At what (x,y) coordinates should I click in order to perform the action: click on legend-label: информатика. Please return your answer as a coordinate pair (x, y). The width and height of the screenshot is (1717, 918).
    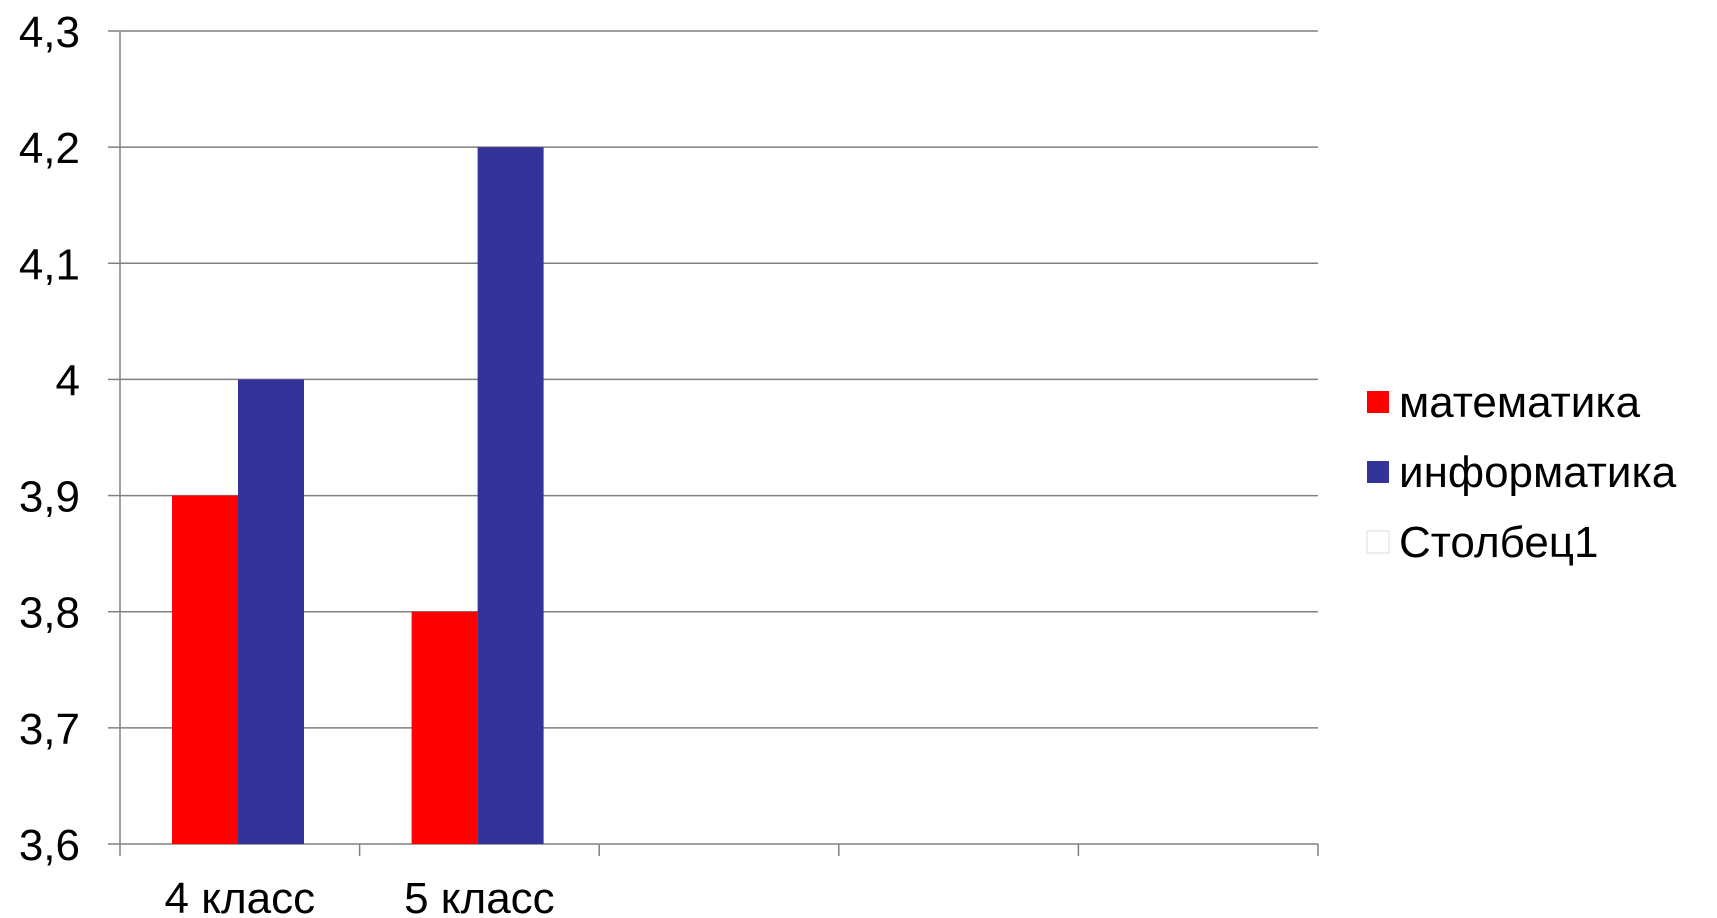
    Looking at the image, I should click on (1538, 472).